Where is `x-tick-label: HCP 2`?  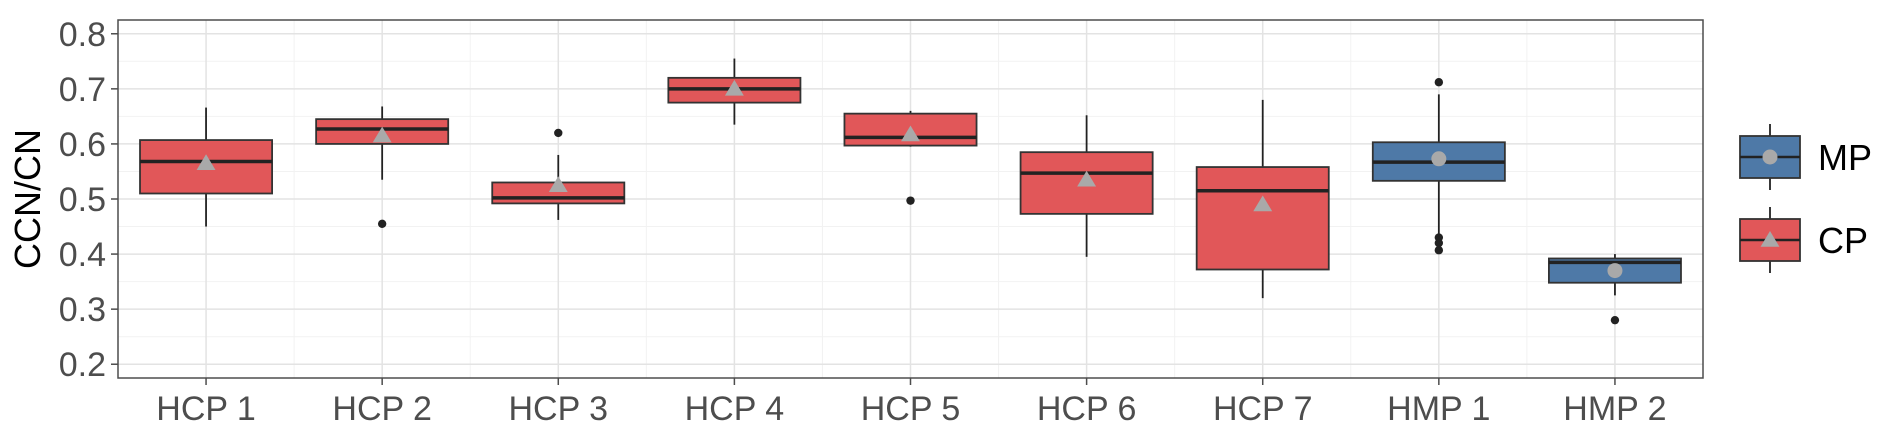
x-tick-label: HCP 2 is located at coordinates (382, 409).